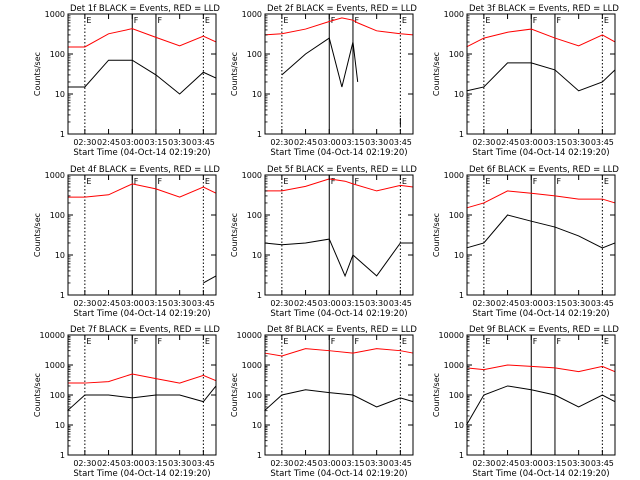 The image size is (640, 480). Describe the element at coordinates (531, 142) in the screenshot. I see `panel-3-xtick-label-3: 03:00` at that location.